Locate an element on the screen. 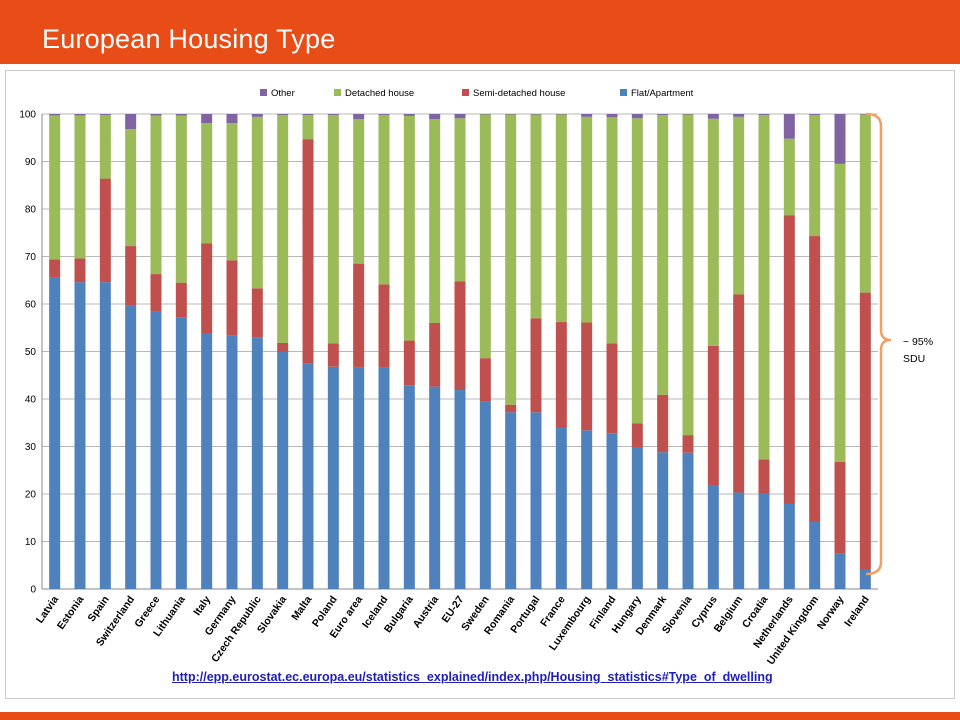 The image size is (960, 720). y-tick-label: 60 is located at coordinates (31, 305).